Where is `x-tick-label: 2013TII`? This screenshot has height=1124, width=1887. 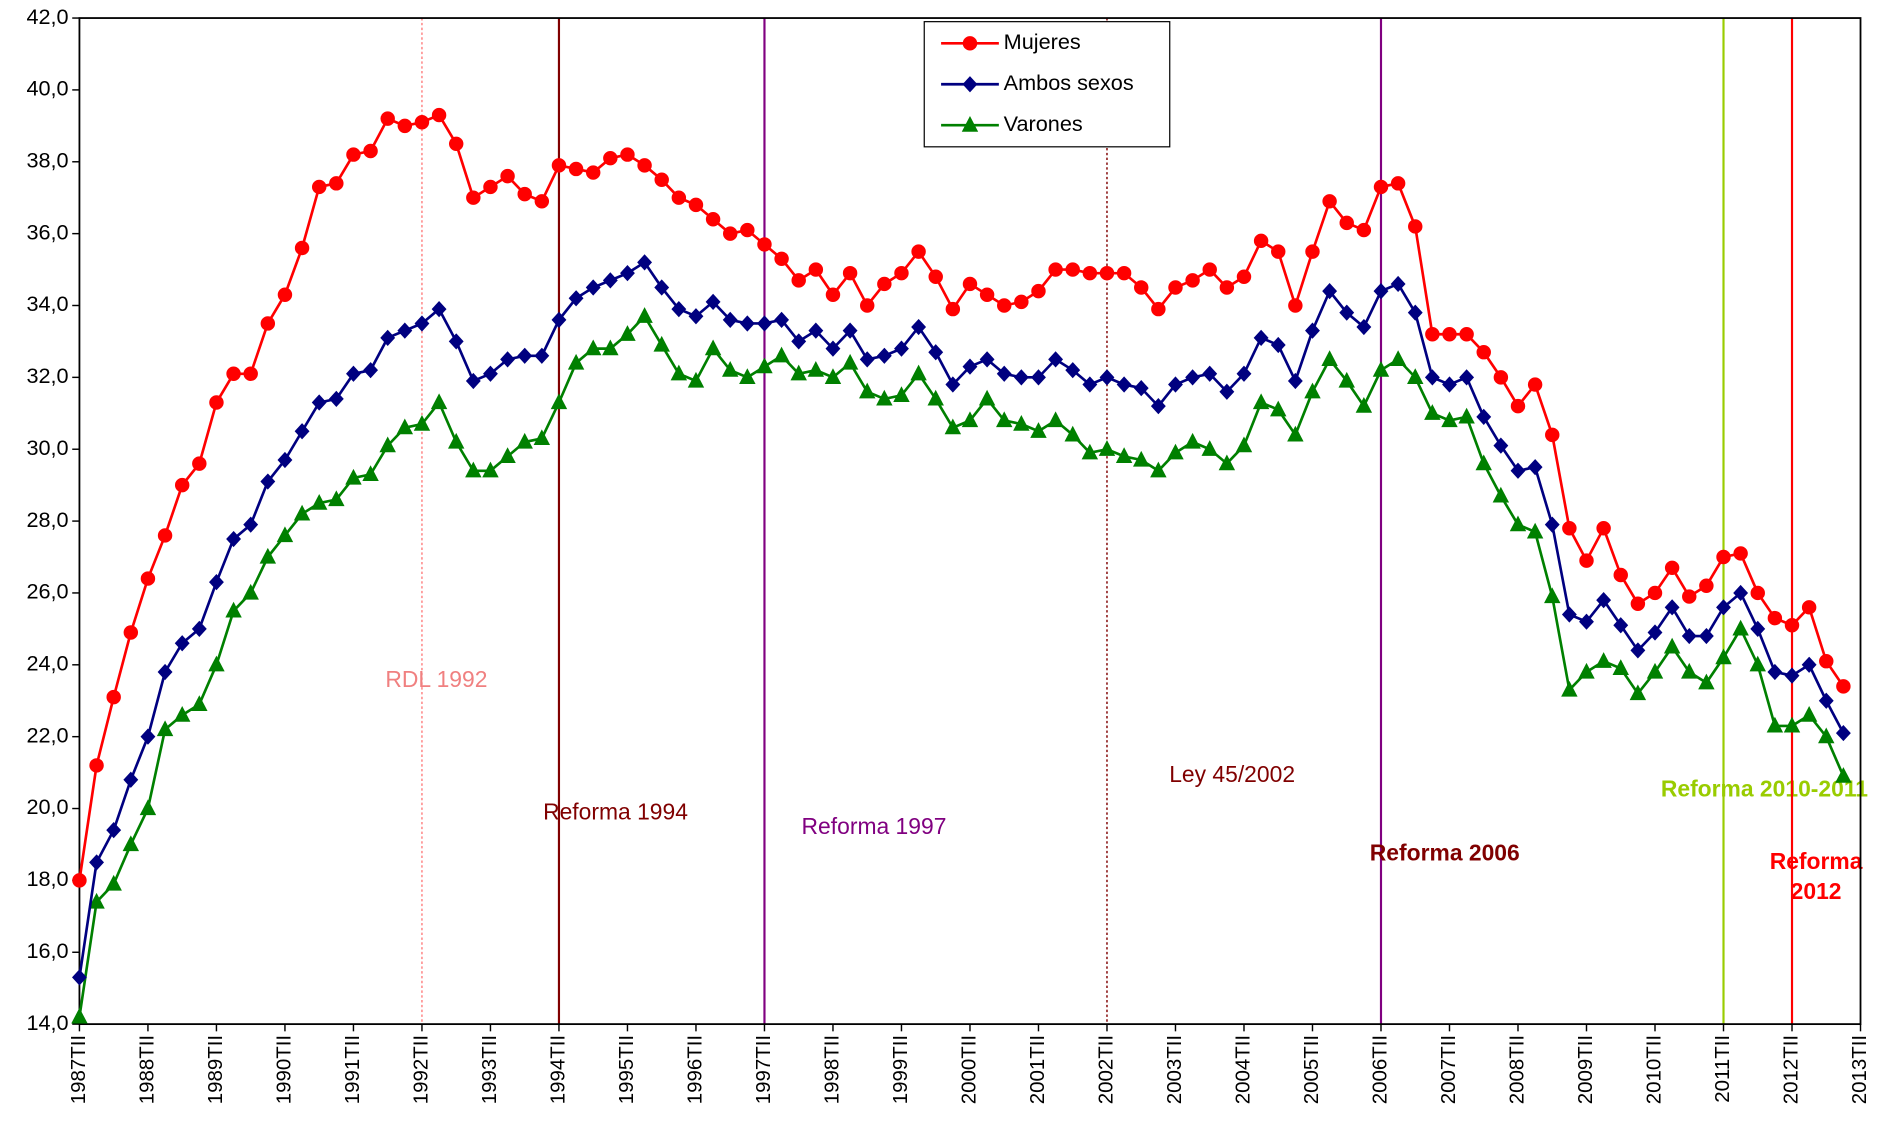 x-tick-label: 2013TII is located at coordinates (1859, 1069).